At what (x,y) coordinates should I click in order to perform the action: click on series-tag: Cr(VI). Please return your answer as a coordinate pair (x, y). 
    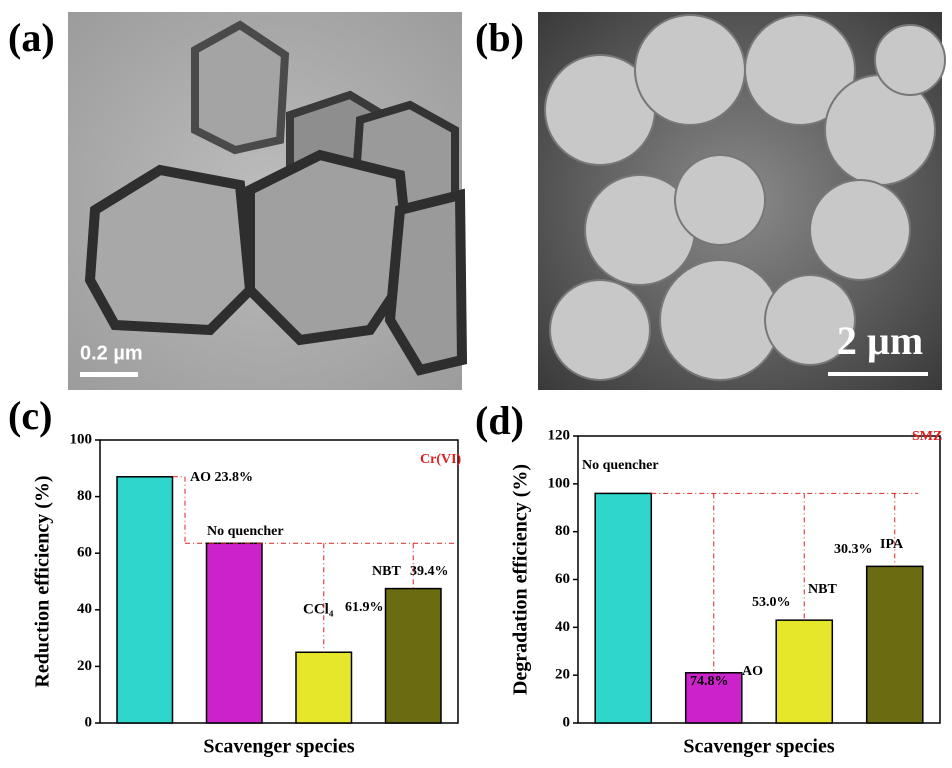
    Looking at the image, I should click on (441, 459).